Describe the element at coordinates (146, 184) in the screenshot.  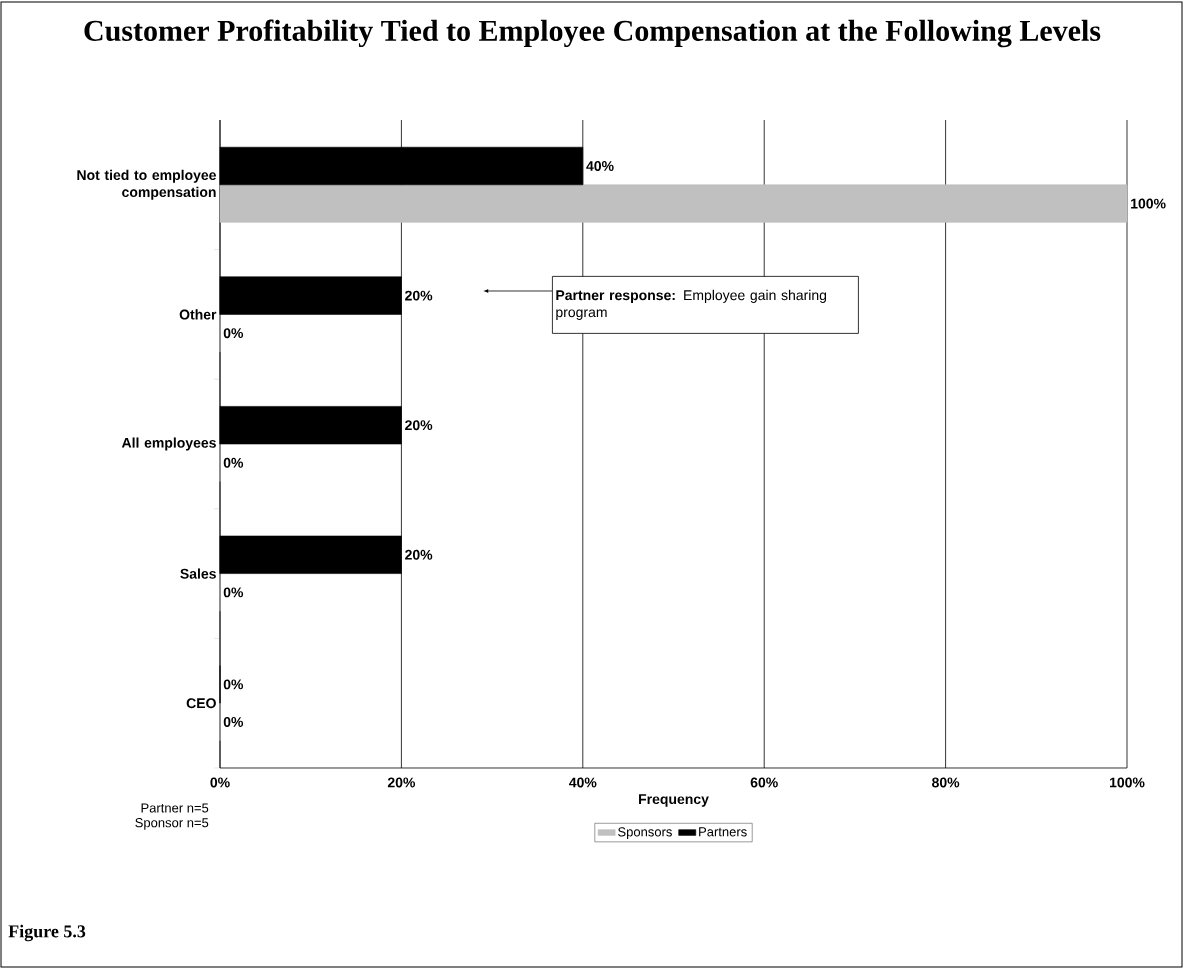
I see `y-tick-label: Not tied to employee compensation` at that location.